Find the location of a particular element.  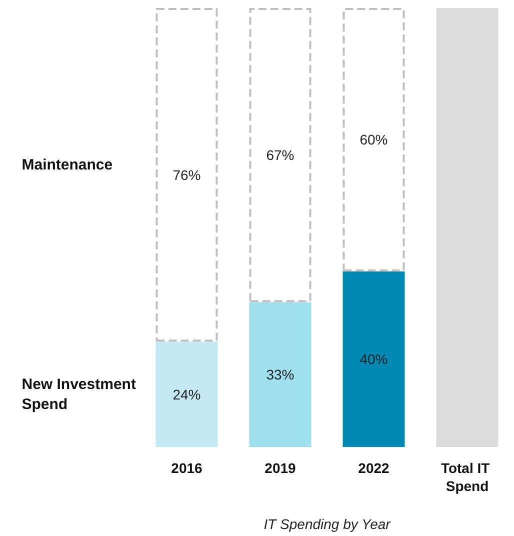

series-label: New Investment Spend is located at coordinates (81, 394).